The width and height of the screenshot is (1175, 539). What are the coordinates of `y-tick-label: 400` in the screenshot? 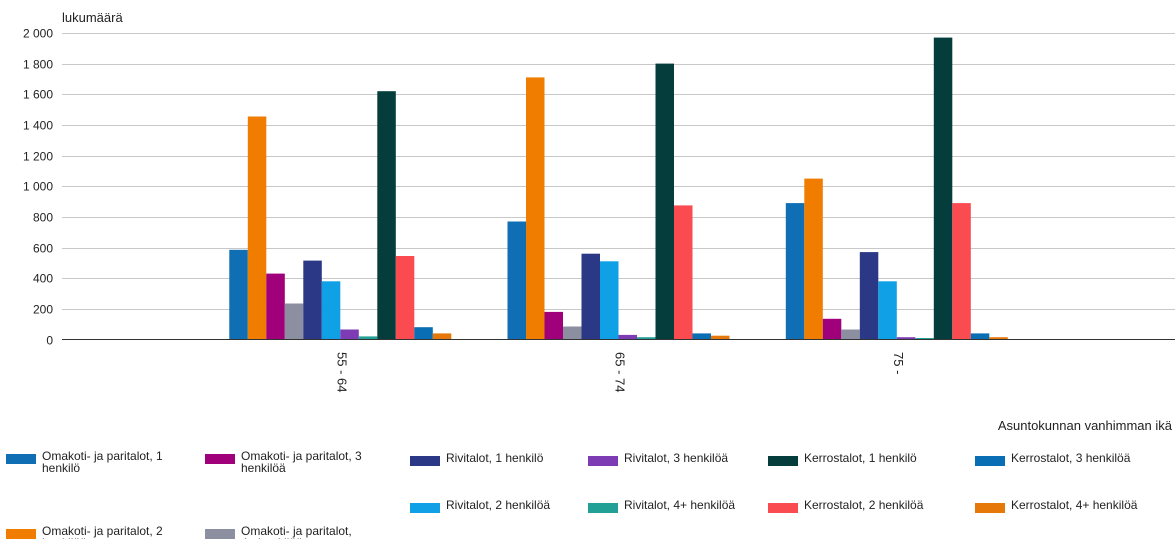 It's located at (43, 279).